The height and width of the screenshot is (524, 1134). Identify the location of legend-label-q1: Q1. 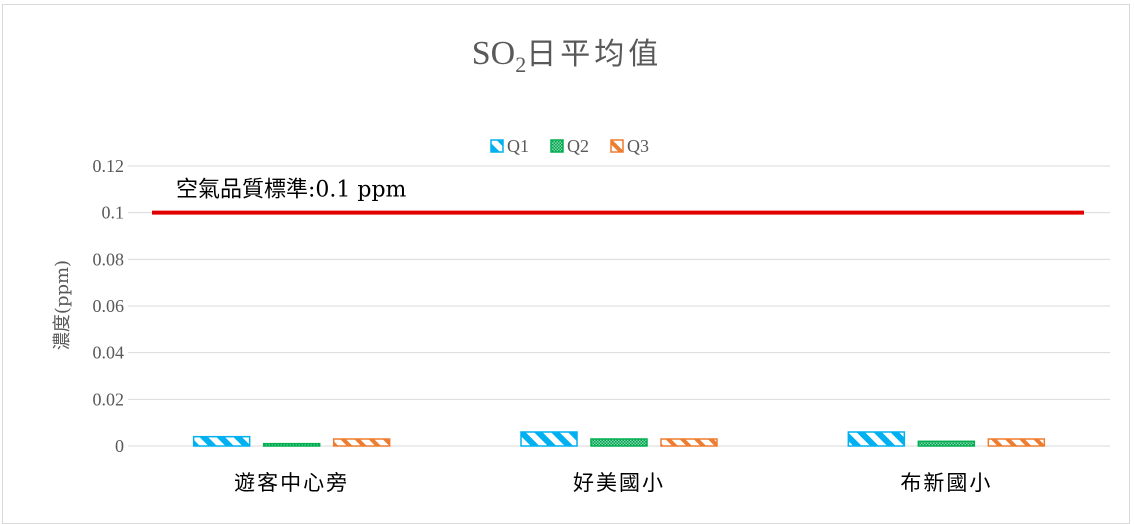
(518, 146).